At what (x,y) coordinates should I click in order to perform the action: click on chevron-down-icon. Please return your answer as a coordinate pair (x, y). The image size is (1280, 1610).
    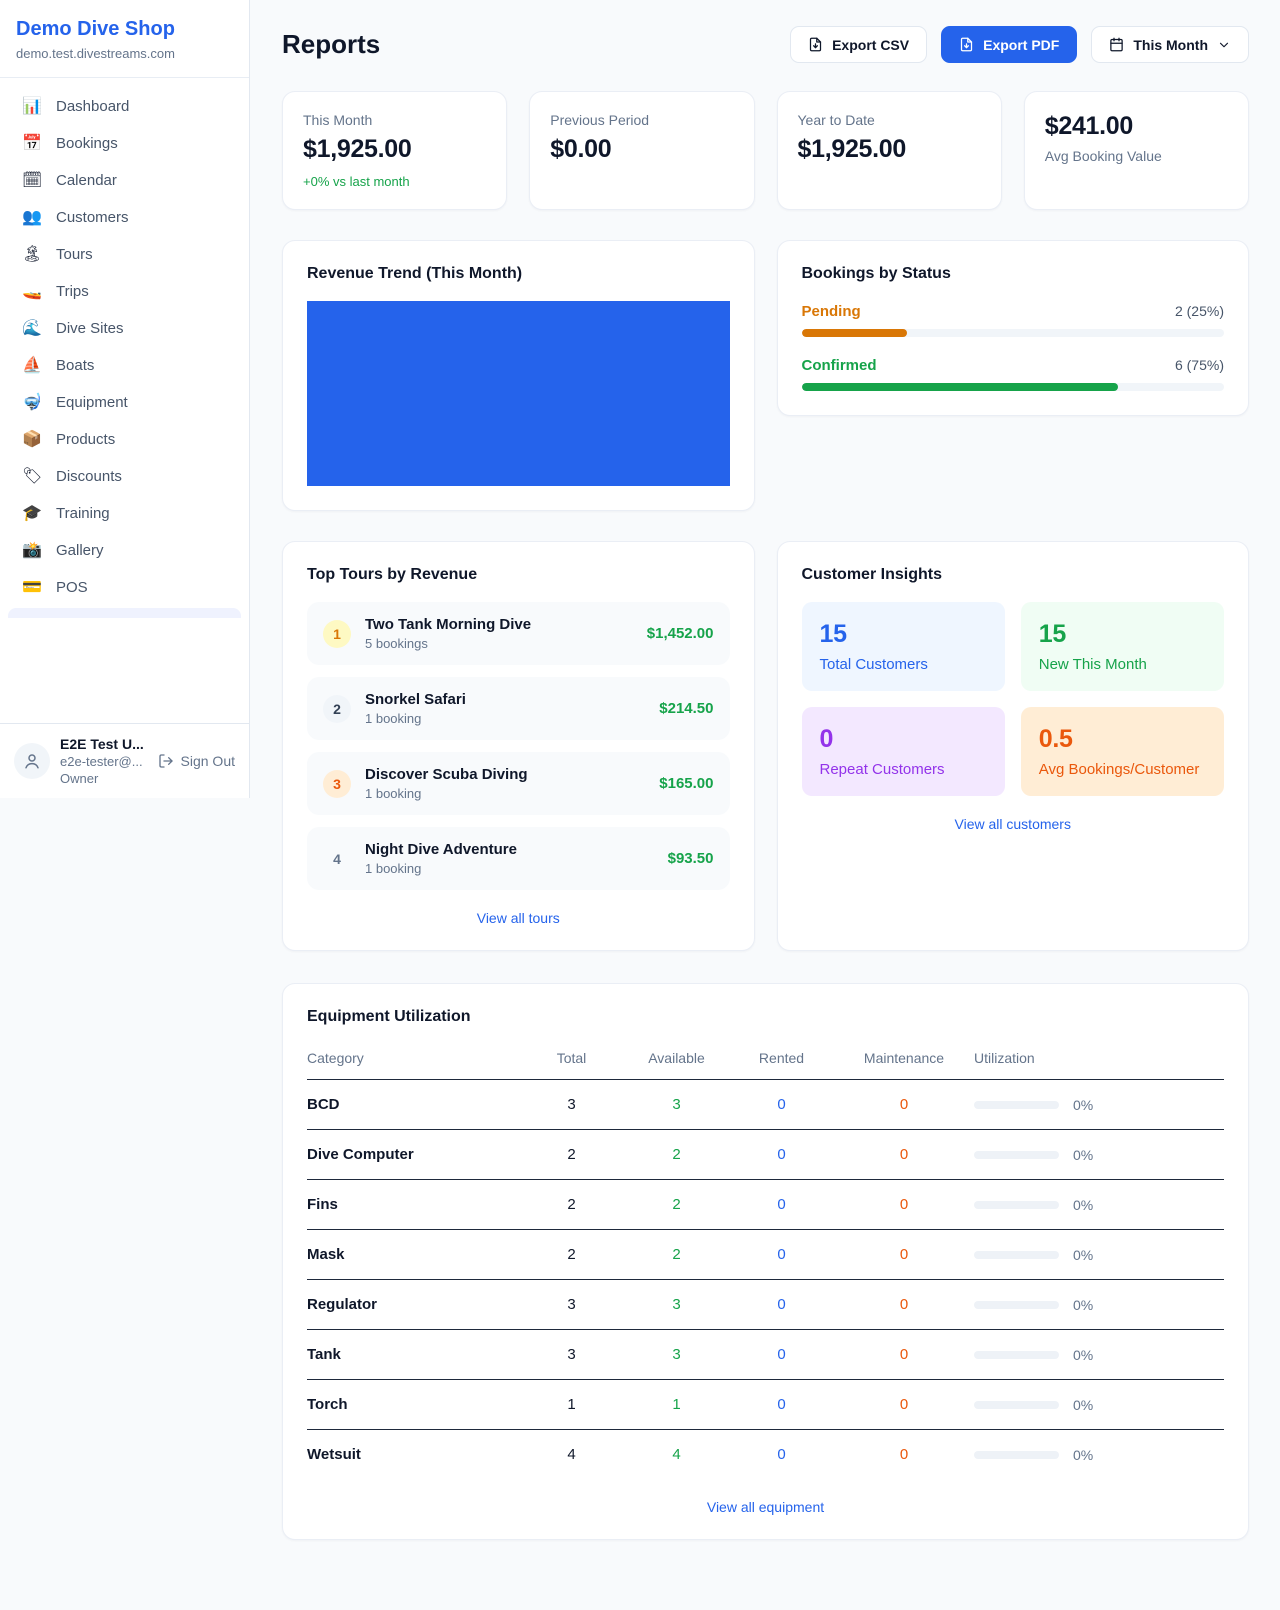
    Looking at the image, I should click on (1224, 44).